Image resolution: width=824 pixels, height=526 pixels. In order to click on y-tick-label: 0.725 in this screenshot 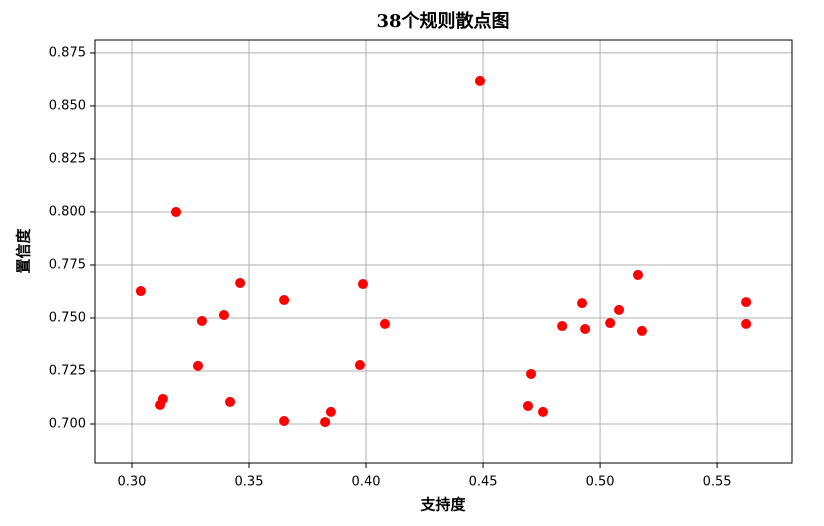, I will do `click(67, 370)`.